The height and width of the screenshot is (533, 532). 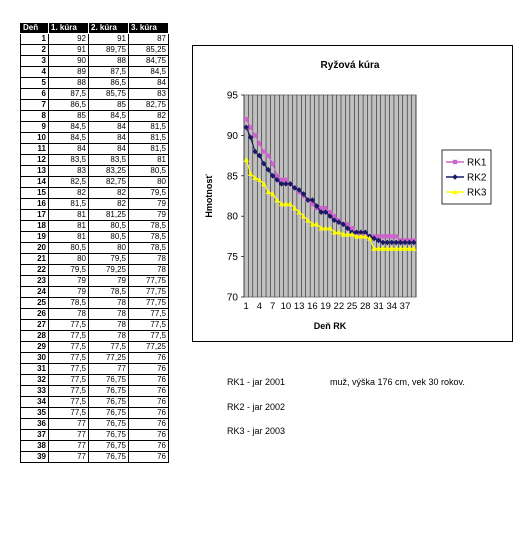 I want to click on x-tick-label: 34, so click(x=391, y=306).